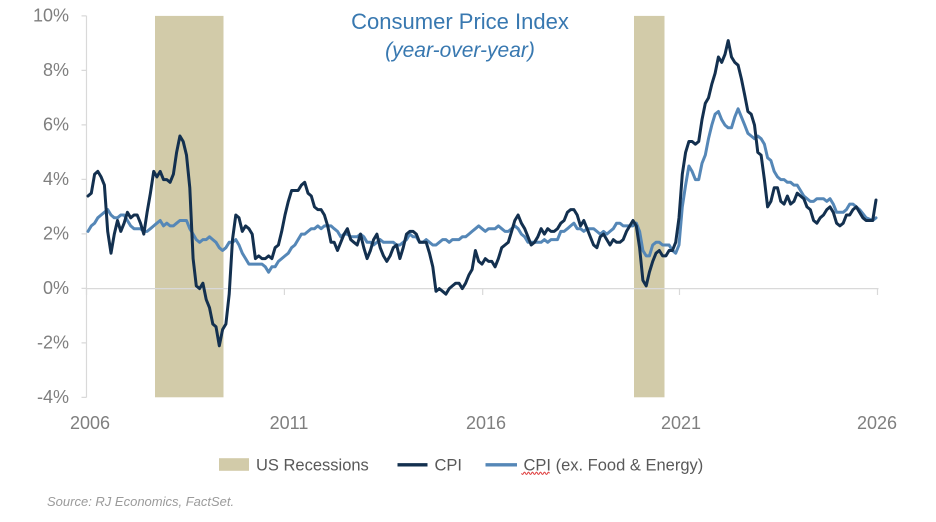  I want to click on svg-text: -2%, so click(53, 343).